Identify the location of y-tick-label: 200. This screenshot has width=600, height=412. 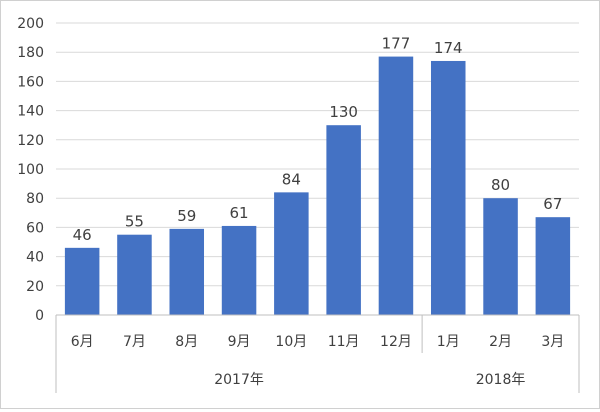
(30, 24).